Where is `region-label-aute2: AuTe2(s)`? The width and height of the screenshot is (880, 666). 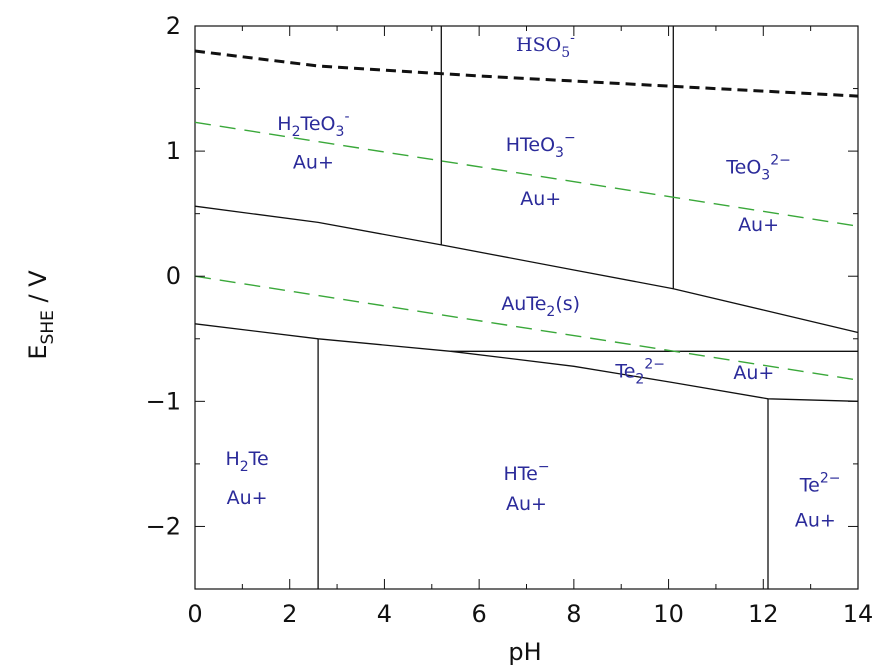 region-label-aute2: AuTe2(s) is located at coordinates (540, 306).